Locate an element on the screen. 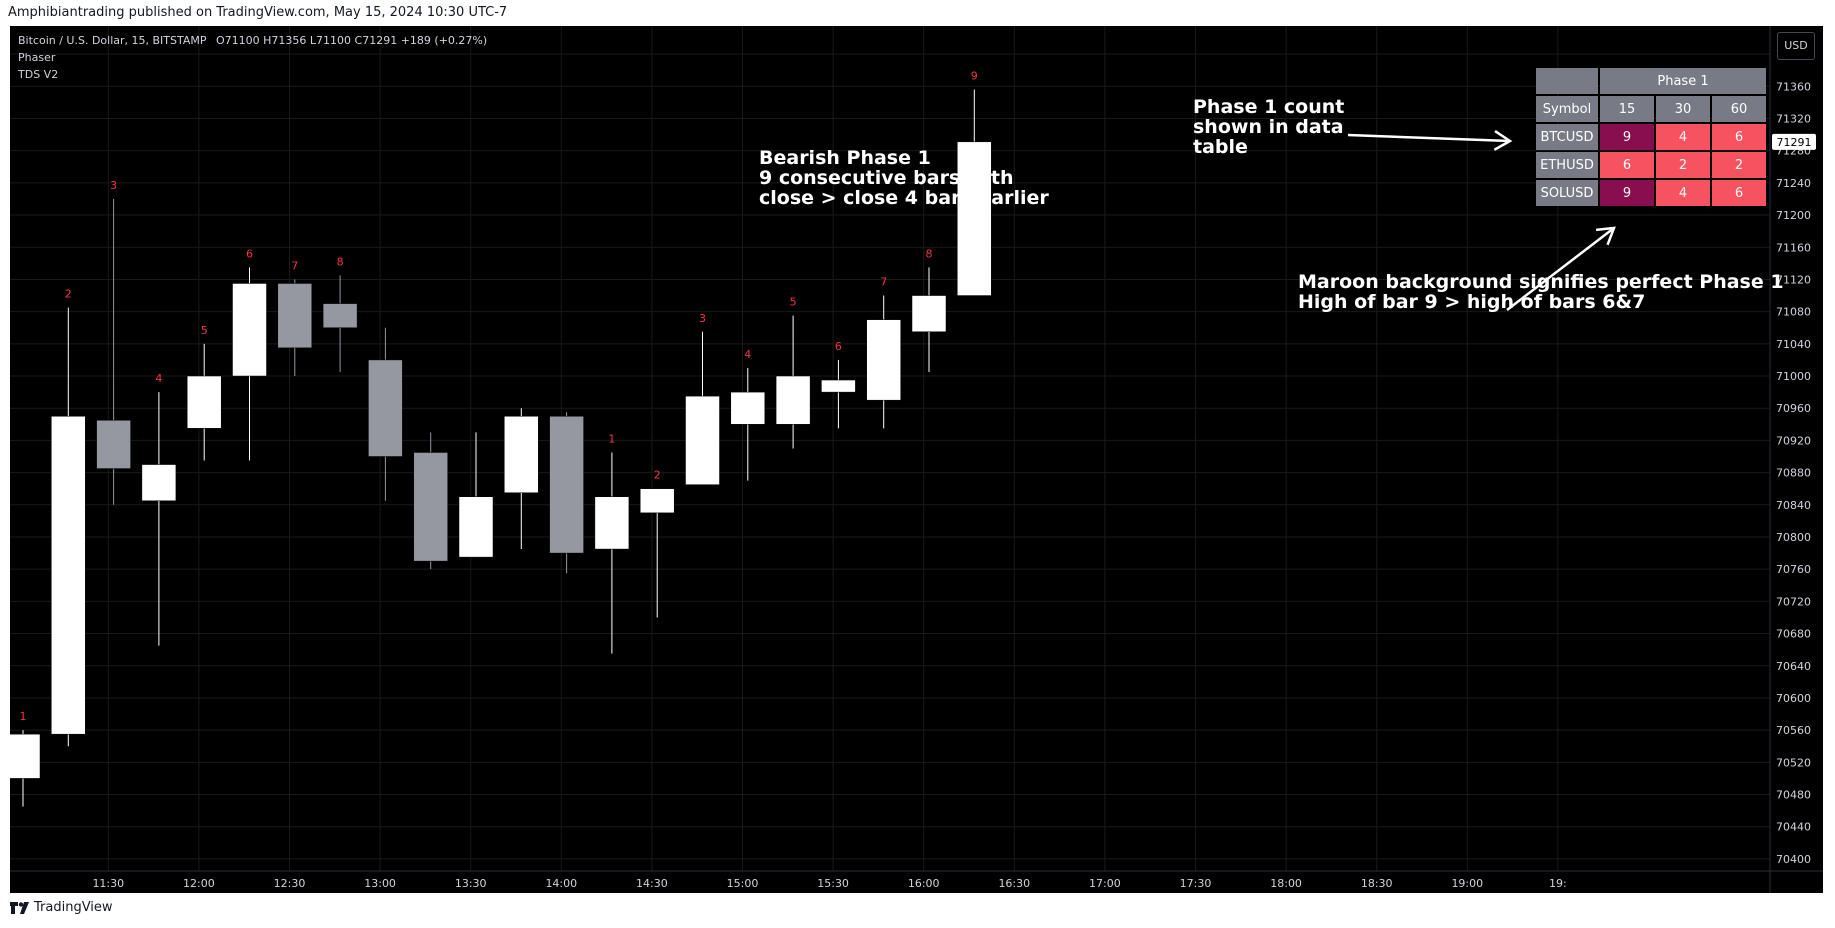  x-tick-label: 17:30 is located at coordinates (1196, 883).